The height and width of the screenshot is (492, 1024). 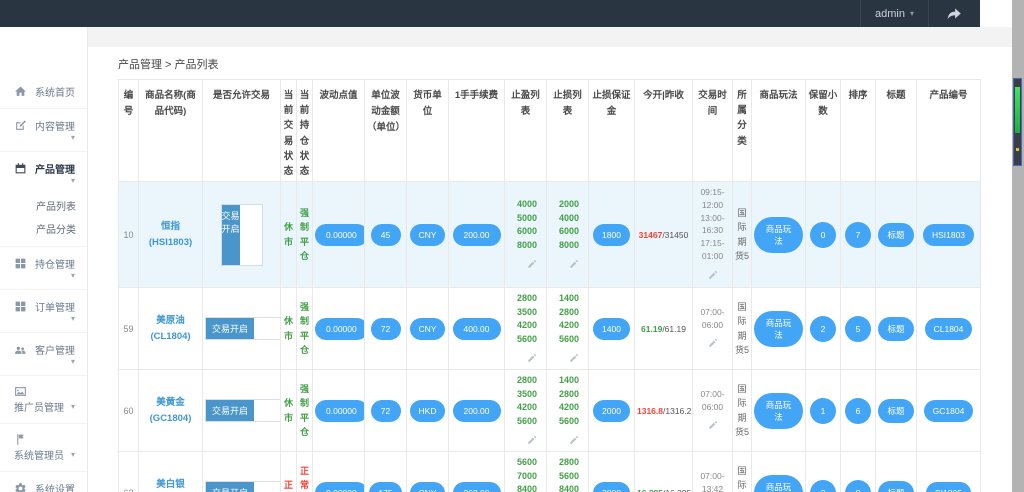 What do you see at coordinates (526, 311) in the screenshot?
I see `take-profit-value: 3500` at bounding box center [526, 311].